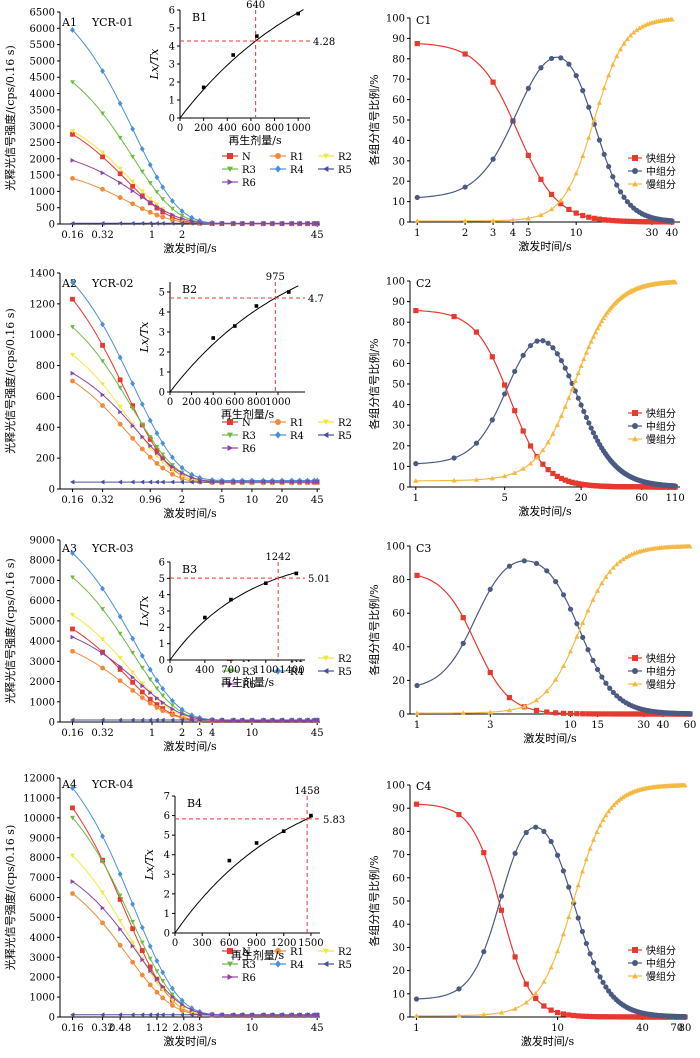 This screenshot has width=700, height=1058. What do you see at coordinates (324, 42) in the screenshot?
I see `natural-ratio-label: 4.28` at bounding box center [324, 42].